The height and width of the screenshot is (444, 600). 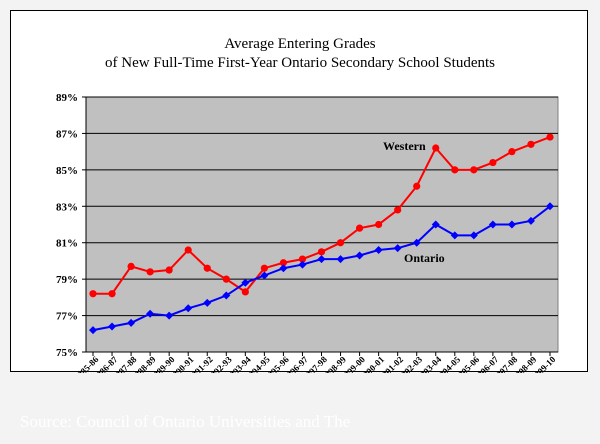 What do you see at coordinates (404, 146) in the screenshot?
I see `series-label-western: Western` at bounding box center [404, 146].